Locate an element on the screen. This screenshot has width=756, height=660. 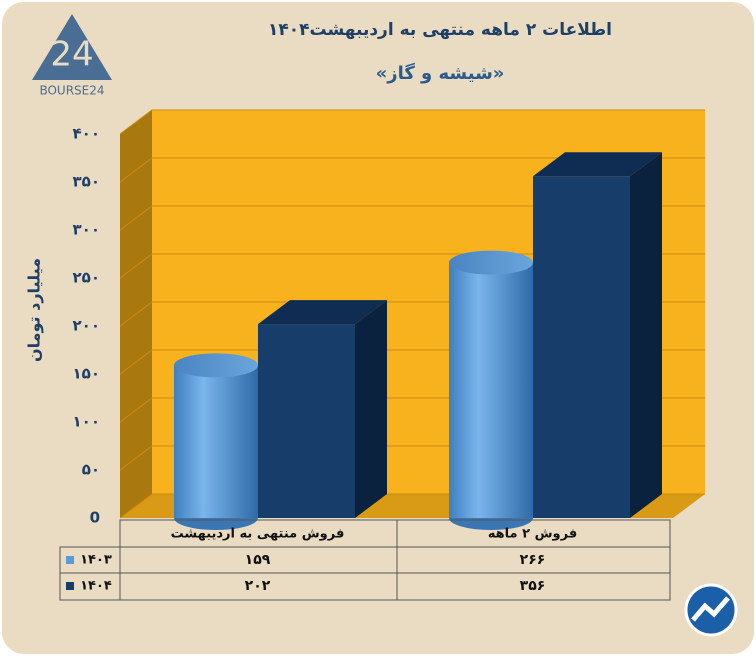
y-tick-label: ۳۵۰ is located at coordinates (86, 182).